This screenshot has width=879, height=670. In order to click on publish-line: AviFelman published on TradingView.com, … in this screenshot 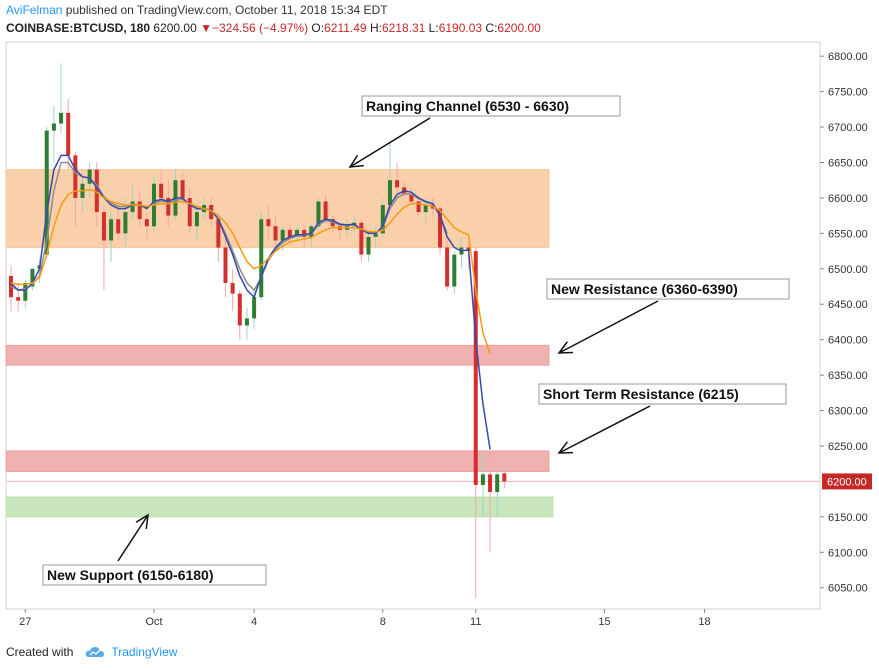, I will do `click(197, 10)`.